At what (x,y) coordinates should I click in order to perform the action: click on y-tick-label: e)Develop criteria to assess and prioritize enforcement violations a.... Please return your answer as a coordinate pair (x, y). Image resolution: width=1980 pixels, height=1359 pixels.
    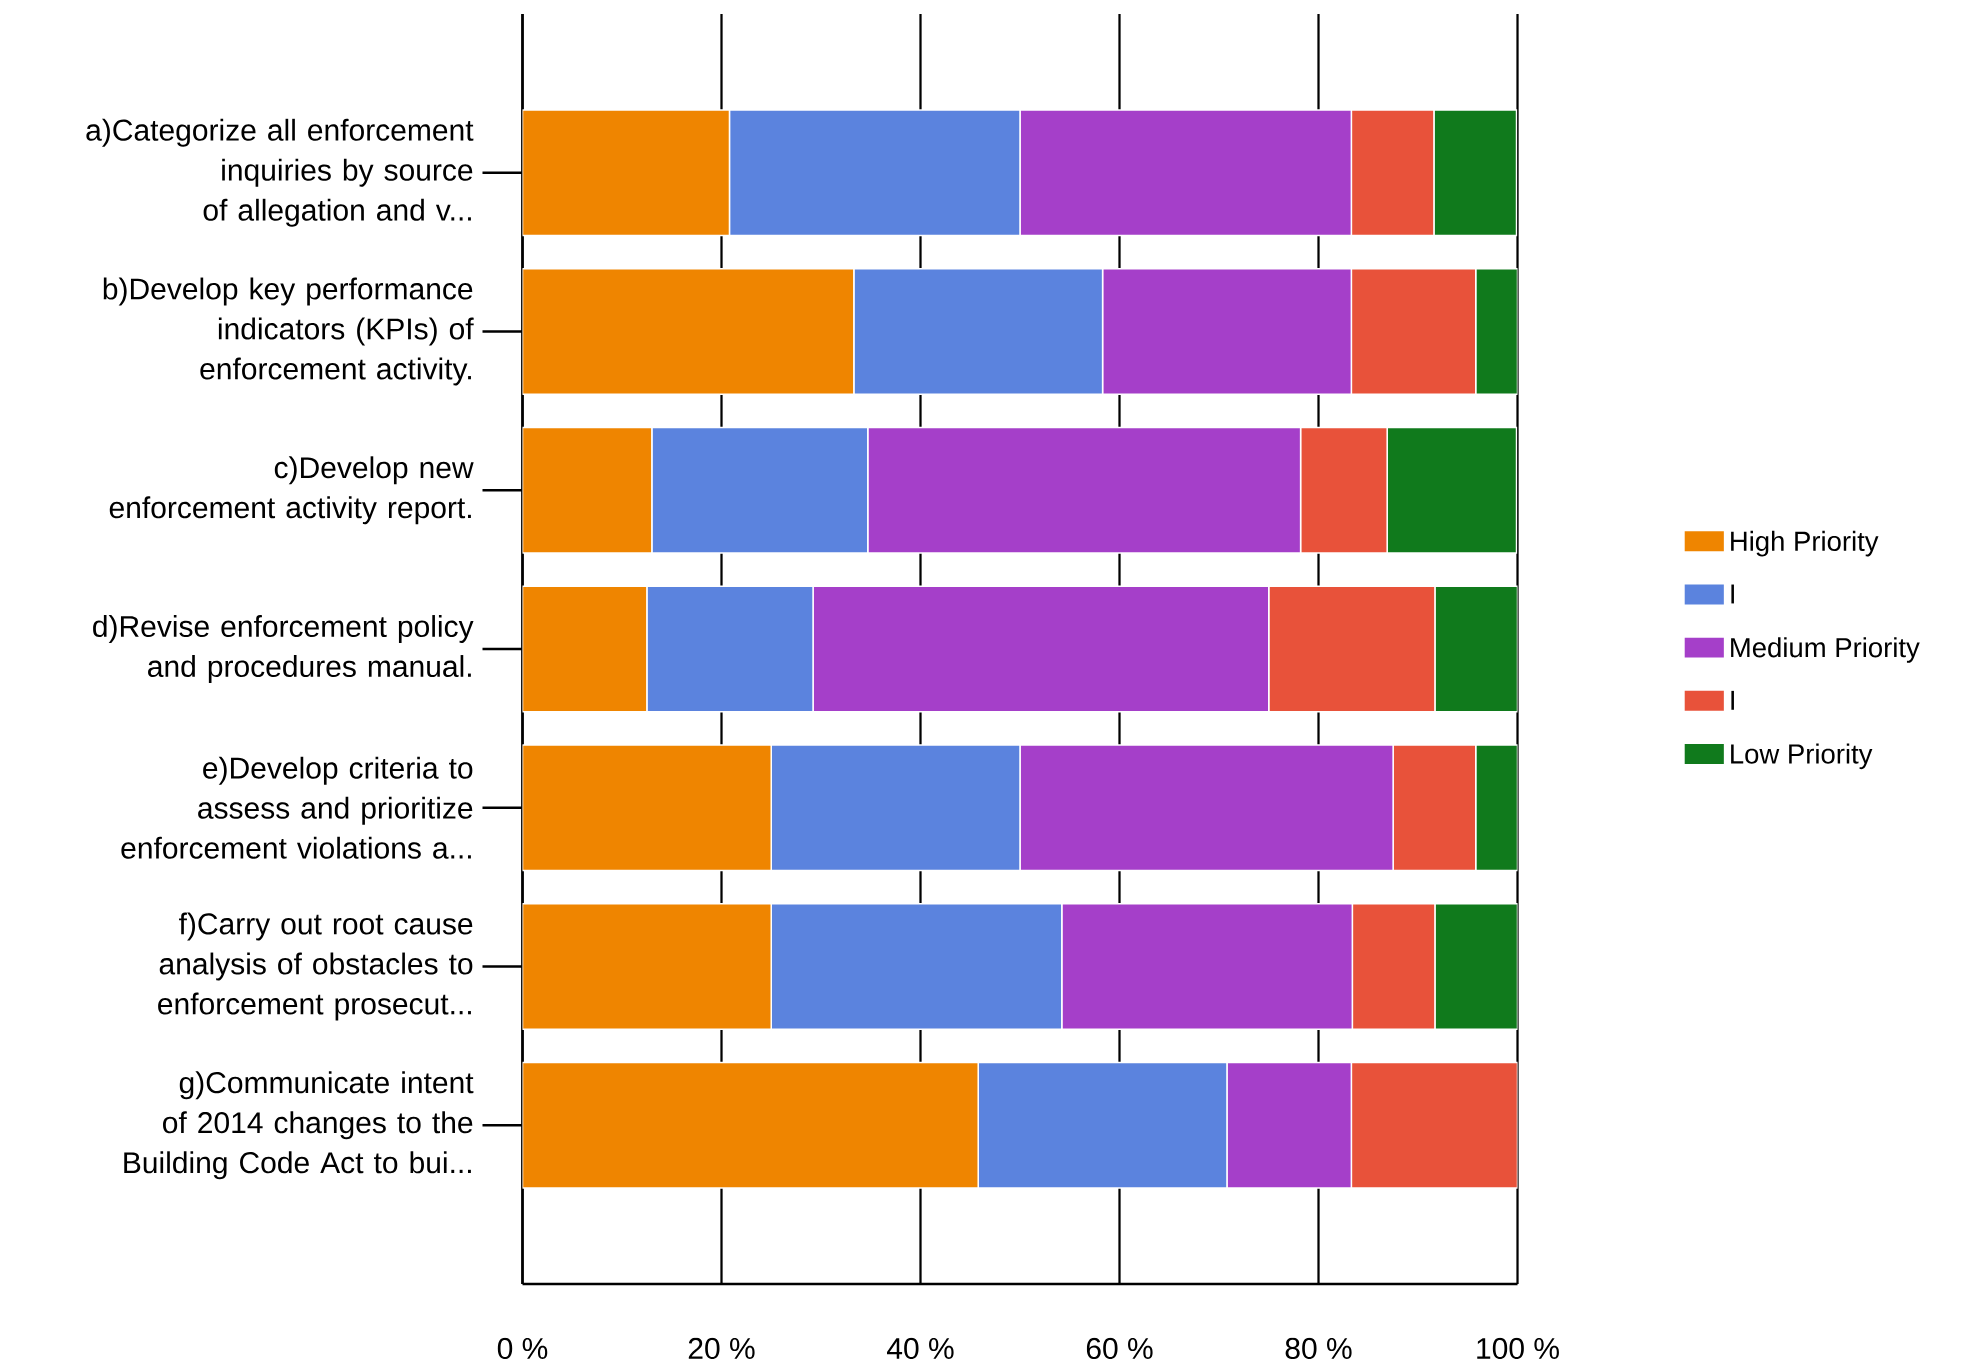
    Looking at the image, I should click on (297, 807).